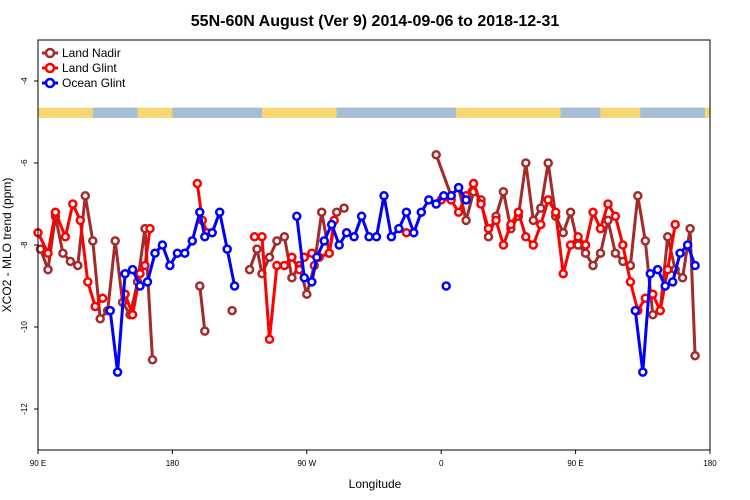 The image size is (750, 500). What do you see at coordinates (24, 409) in the screenshot?
I see `y-tick-label: -12` at bounding box center [24, 409].